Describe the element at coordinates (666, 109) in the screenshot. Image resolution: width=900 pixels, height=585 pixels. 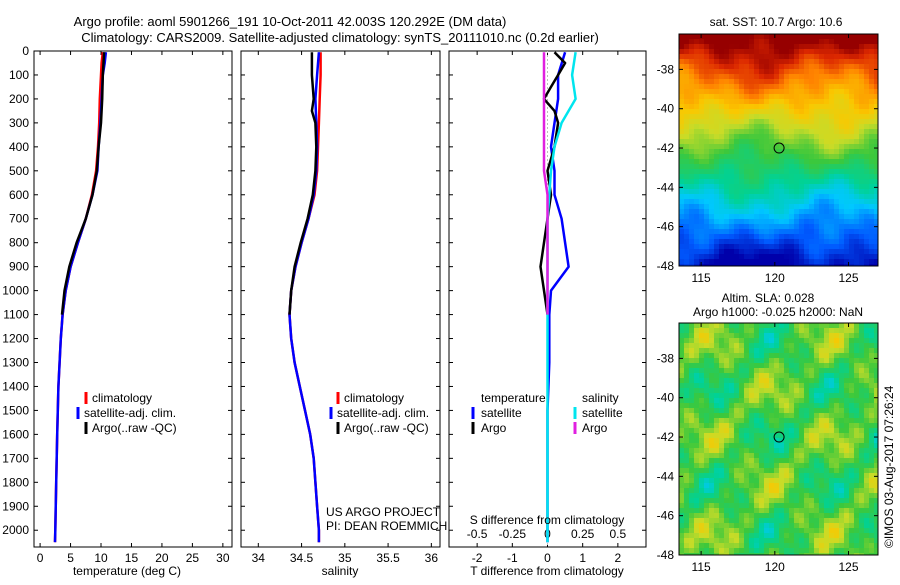
I see `map-y-tick-label: -40` at that location.